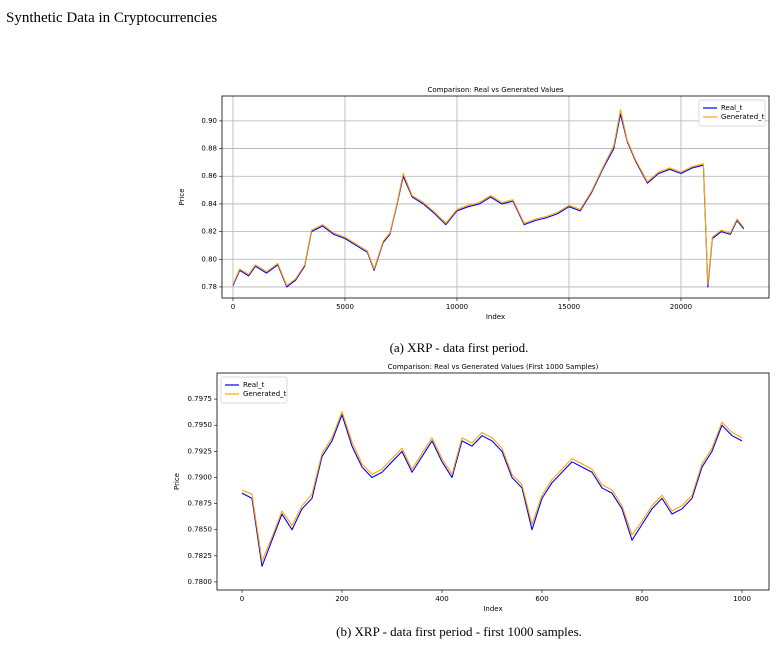 The height and width of the screenshot is (654, 778). What do you see at coordinates (200, 582) in the screenshot?
I see `y-tick-label: 0.7800` at bounding box center [200, 582].